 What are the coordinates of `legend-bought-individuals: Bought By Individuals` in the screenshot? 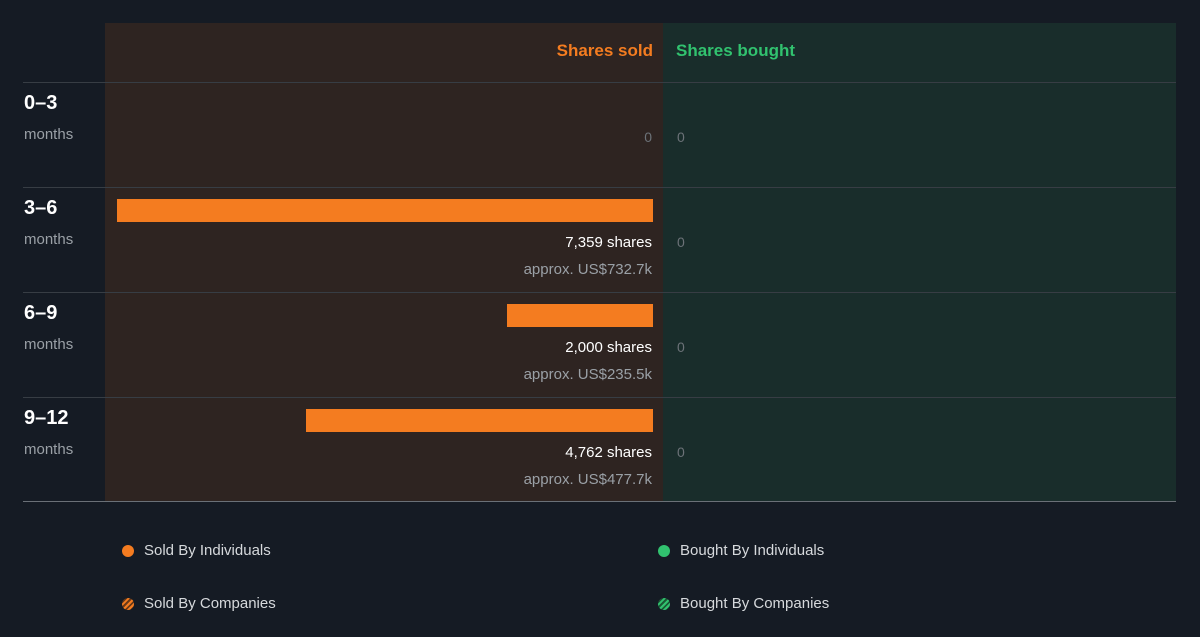 It's located at (741, 551).